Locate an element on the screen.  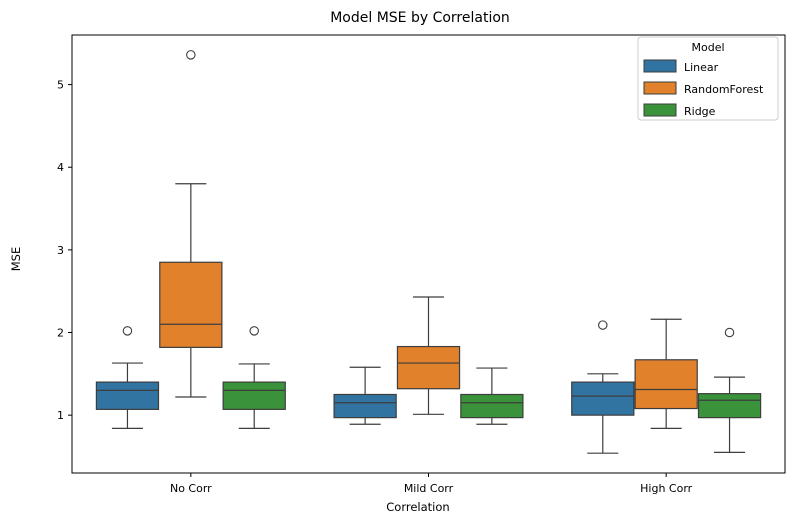
legend-label-randomforest: RandomForest is located at coordinates (724, 89).